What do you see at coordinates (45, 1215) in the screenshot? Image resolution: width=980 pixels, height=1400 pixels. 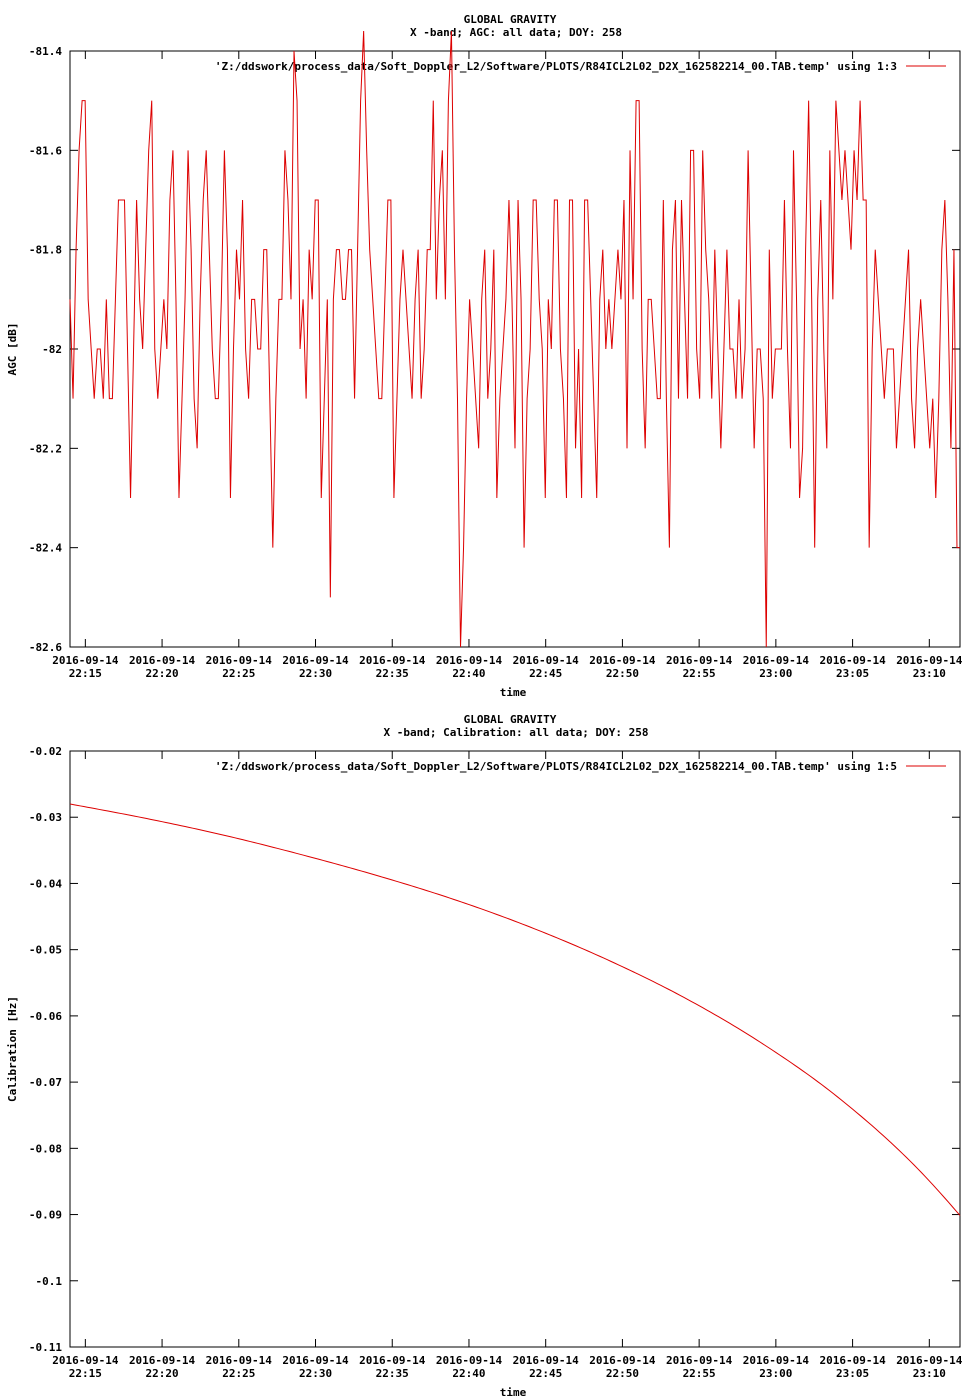 I see `calibration-y-tick-label: -0.09` at bounding box center [45, 1215].